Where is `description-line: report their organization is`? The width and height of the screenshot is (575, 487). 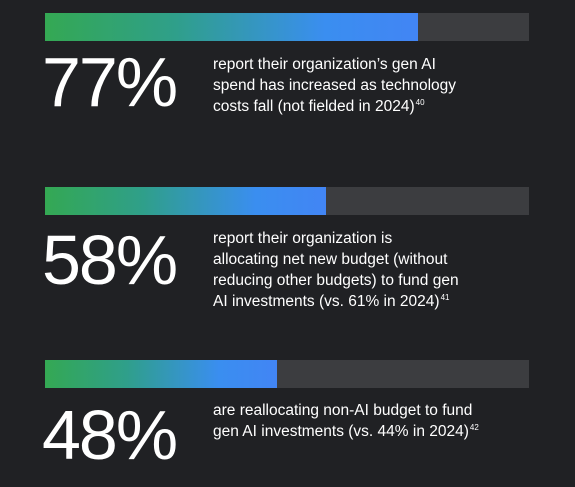
description-line: report their organization is is located at coordinates (303, 238).